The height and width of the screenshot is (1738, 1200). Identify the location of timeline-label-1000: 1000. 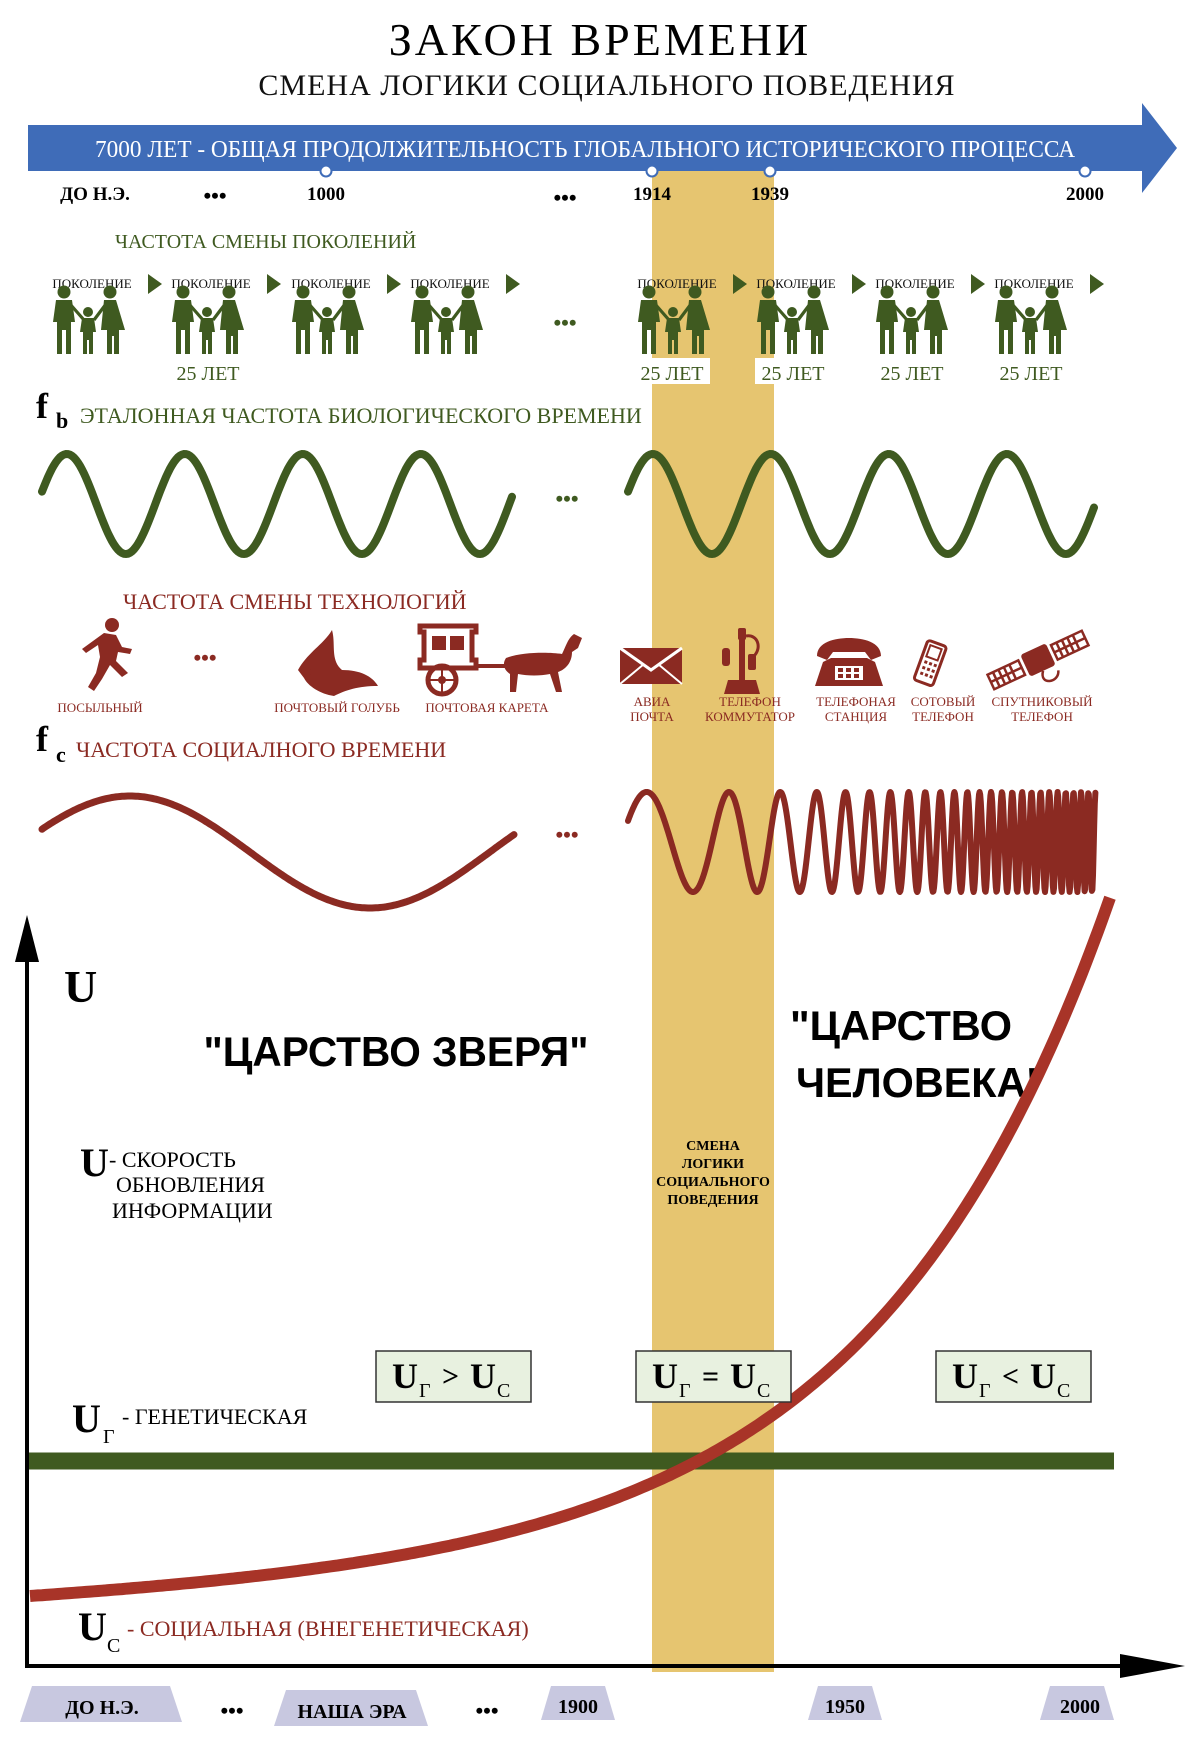
(326, 194).